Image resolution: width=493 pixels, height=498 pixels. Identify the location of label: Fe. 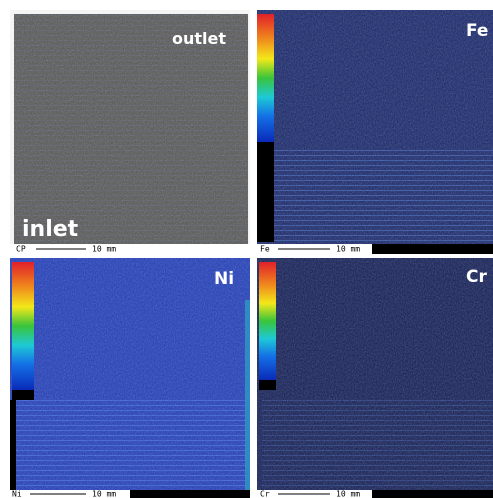
(477, 31).